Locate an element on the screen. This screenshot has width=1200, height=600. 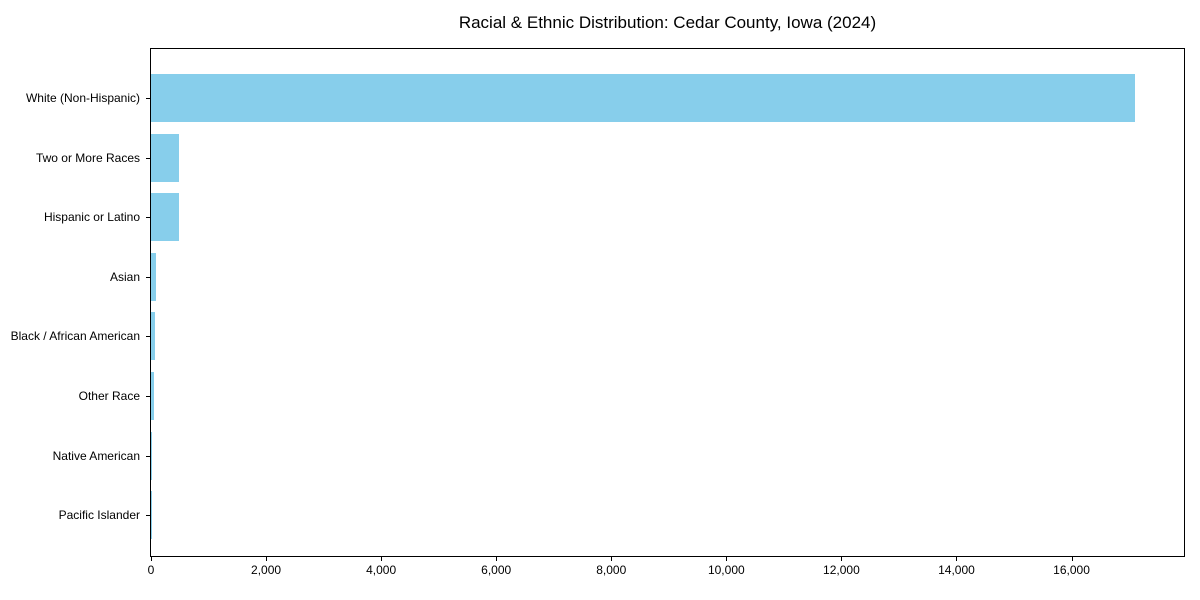
y-tick-label-other-race: Other Race is located at coordinates (109, 396).